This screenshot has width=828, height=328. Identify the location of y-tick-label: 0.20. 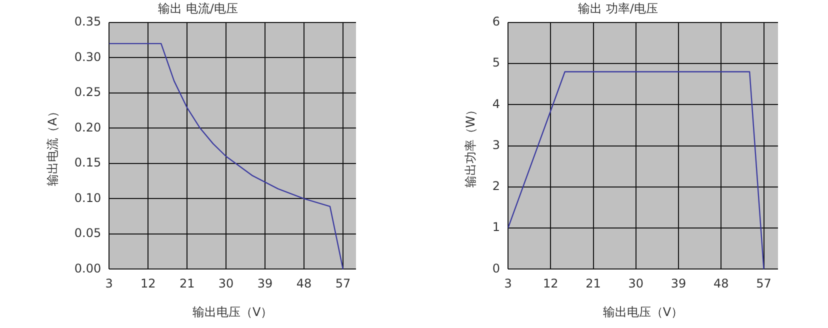
(88, 127).